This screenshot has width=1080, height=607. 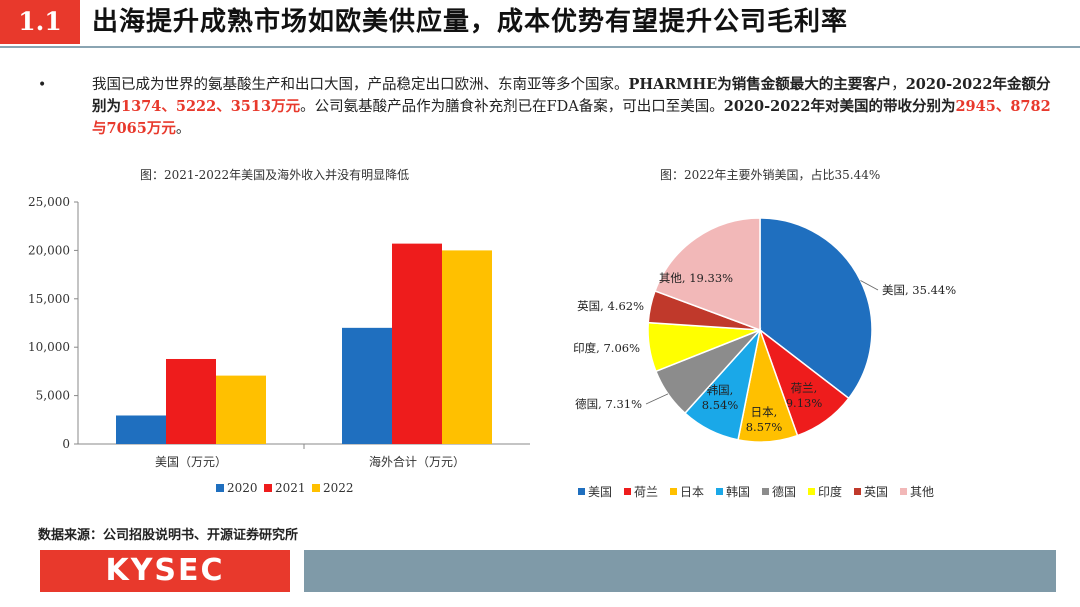 What do you see at coordinates (770, 175) in the screenshot?
I see `pie-chart-title: 图：2022年主要外销美国，占比35.44%` at bounding box center [770, 175].